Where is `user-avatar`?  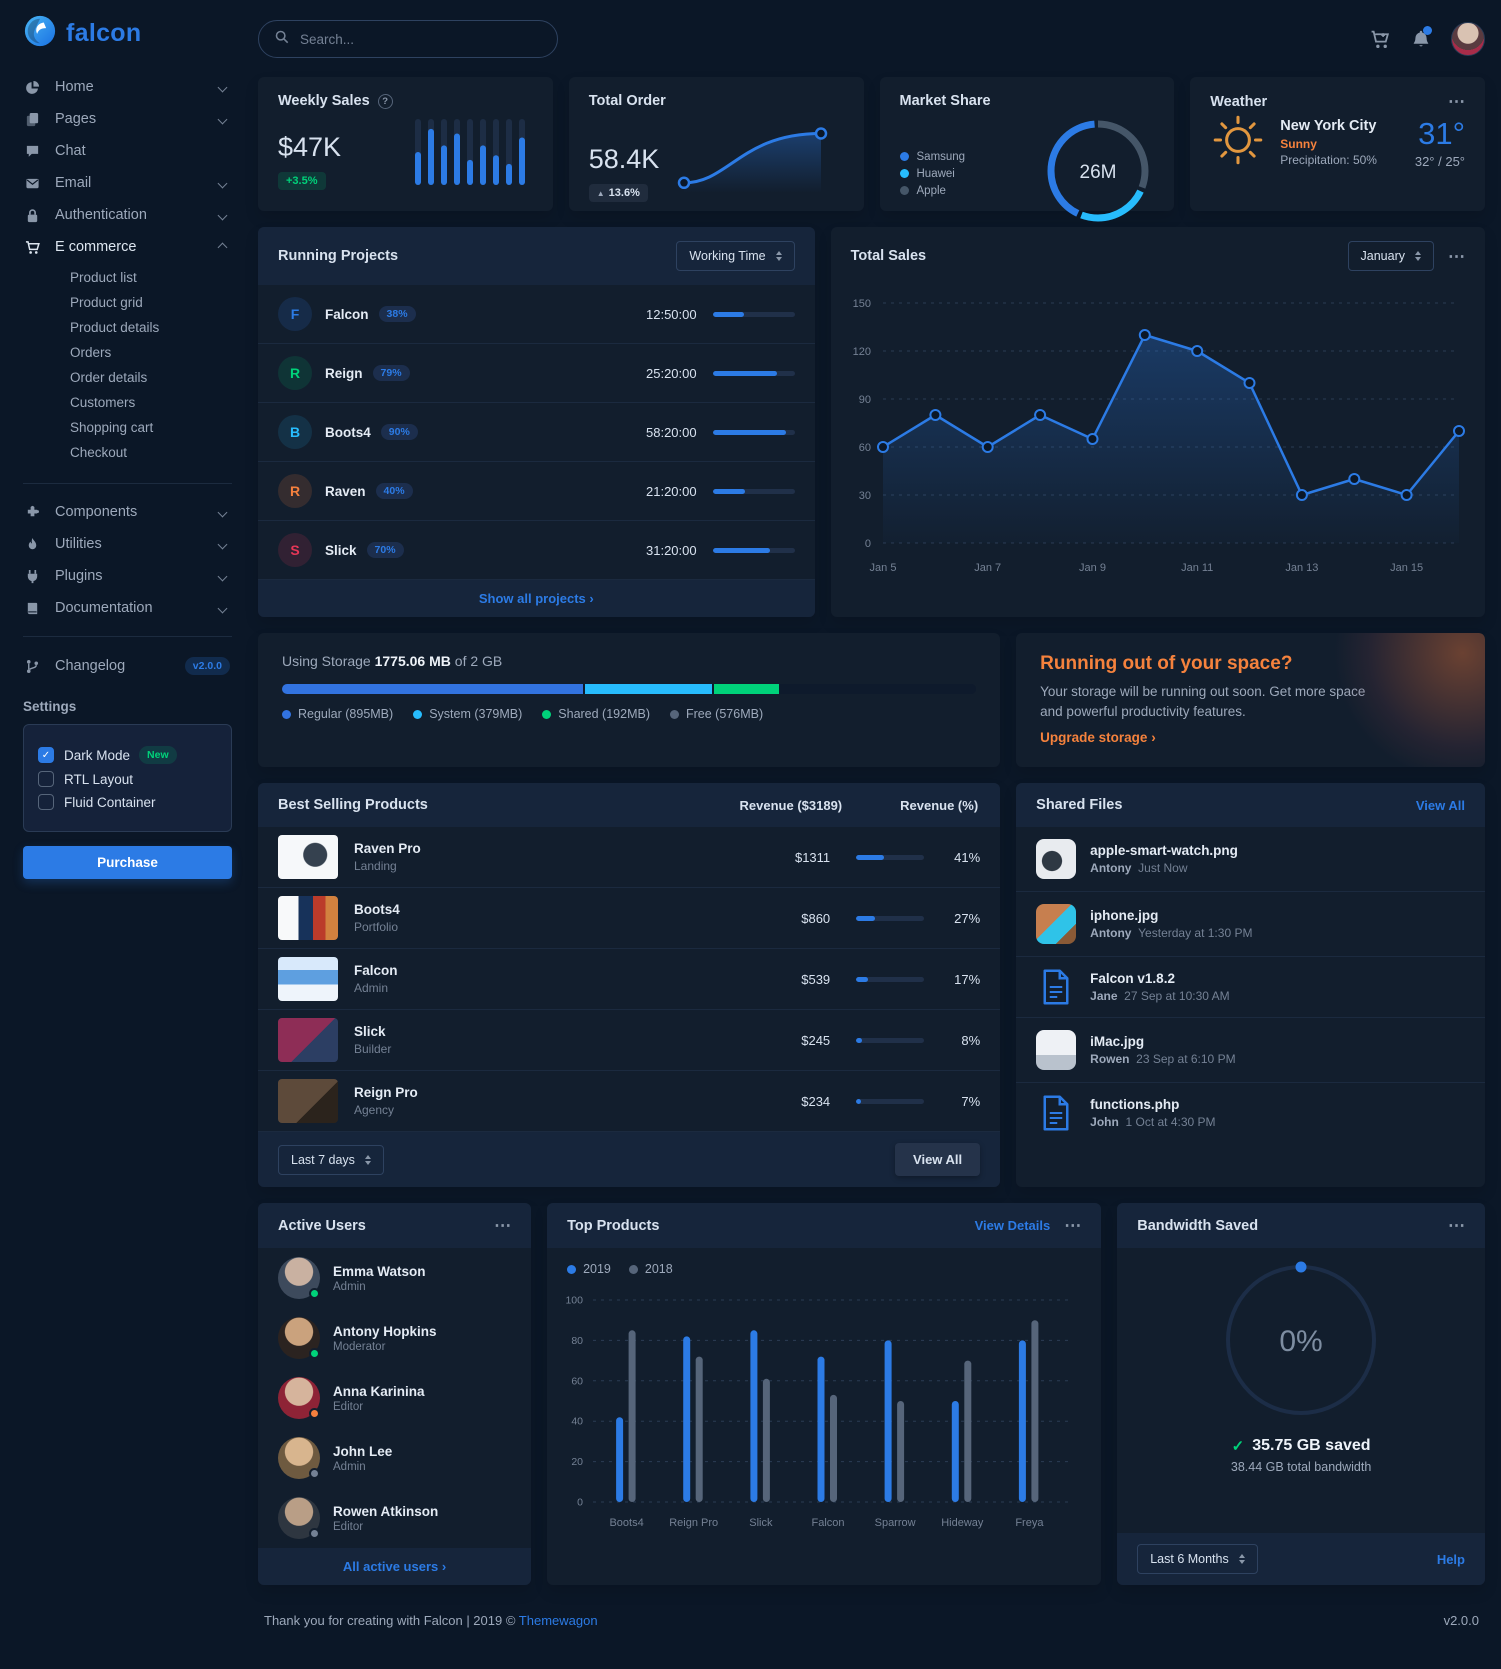
user-avatar is located at coordinates (1468, 39).